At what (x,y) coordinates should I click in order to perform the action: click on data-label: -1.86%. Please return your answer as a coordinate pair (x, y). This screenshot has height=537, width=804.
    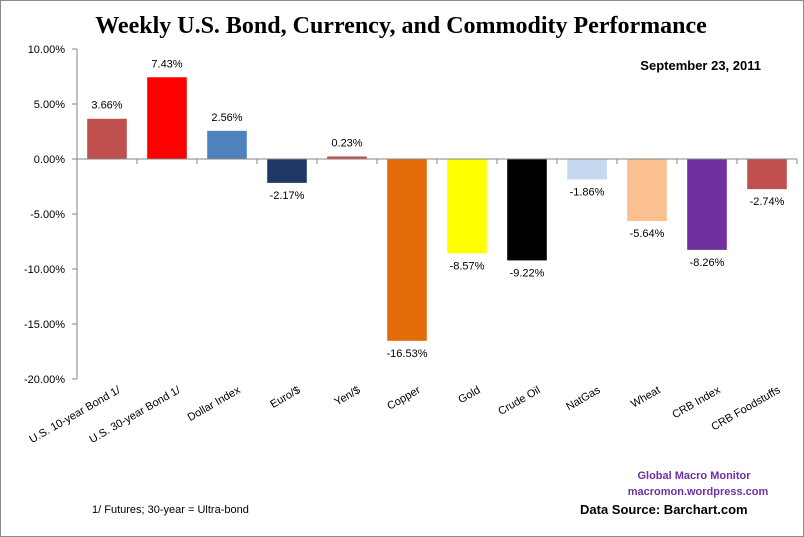
    Looking at the image, I should click on (587, 192).